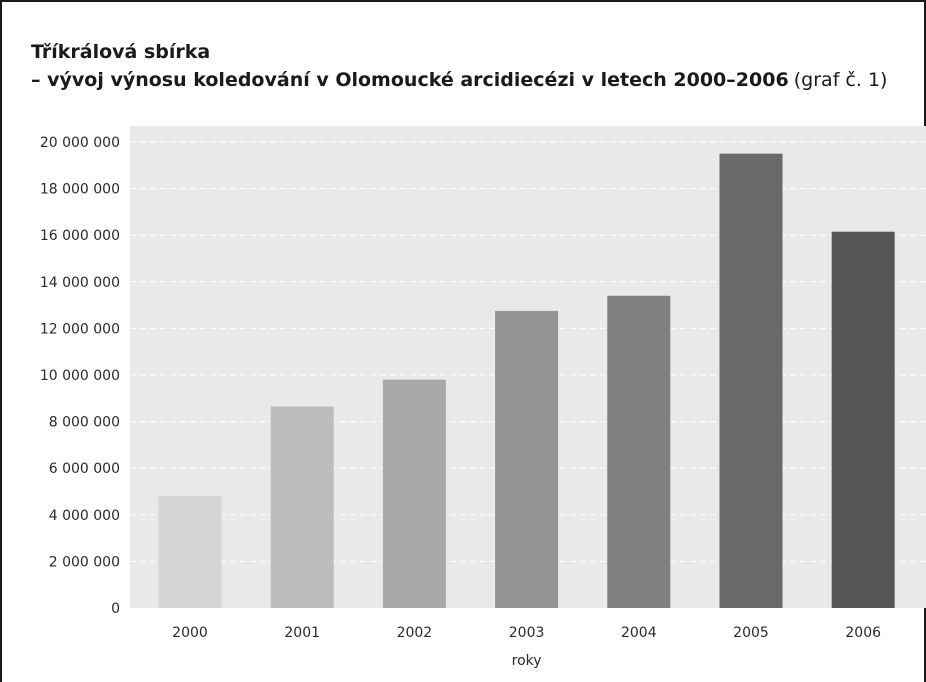 Image resolution: width=926 pixels, height=682 pixels. What do you see at coordinates (302, 507) in the screenshot?
I see `bar-2001` at bounding box center [302, 507].